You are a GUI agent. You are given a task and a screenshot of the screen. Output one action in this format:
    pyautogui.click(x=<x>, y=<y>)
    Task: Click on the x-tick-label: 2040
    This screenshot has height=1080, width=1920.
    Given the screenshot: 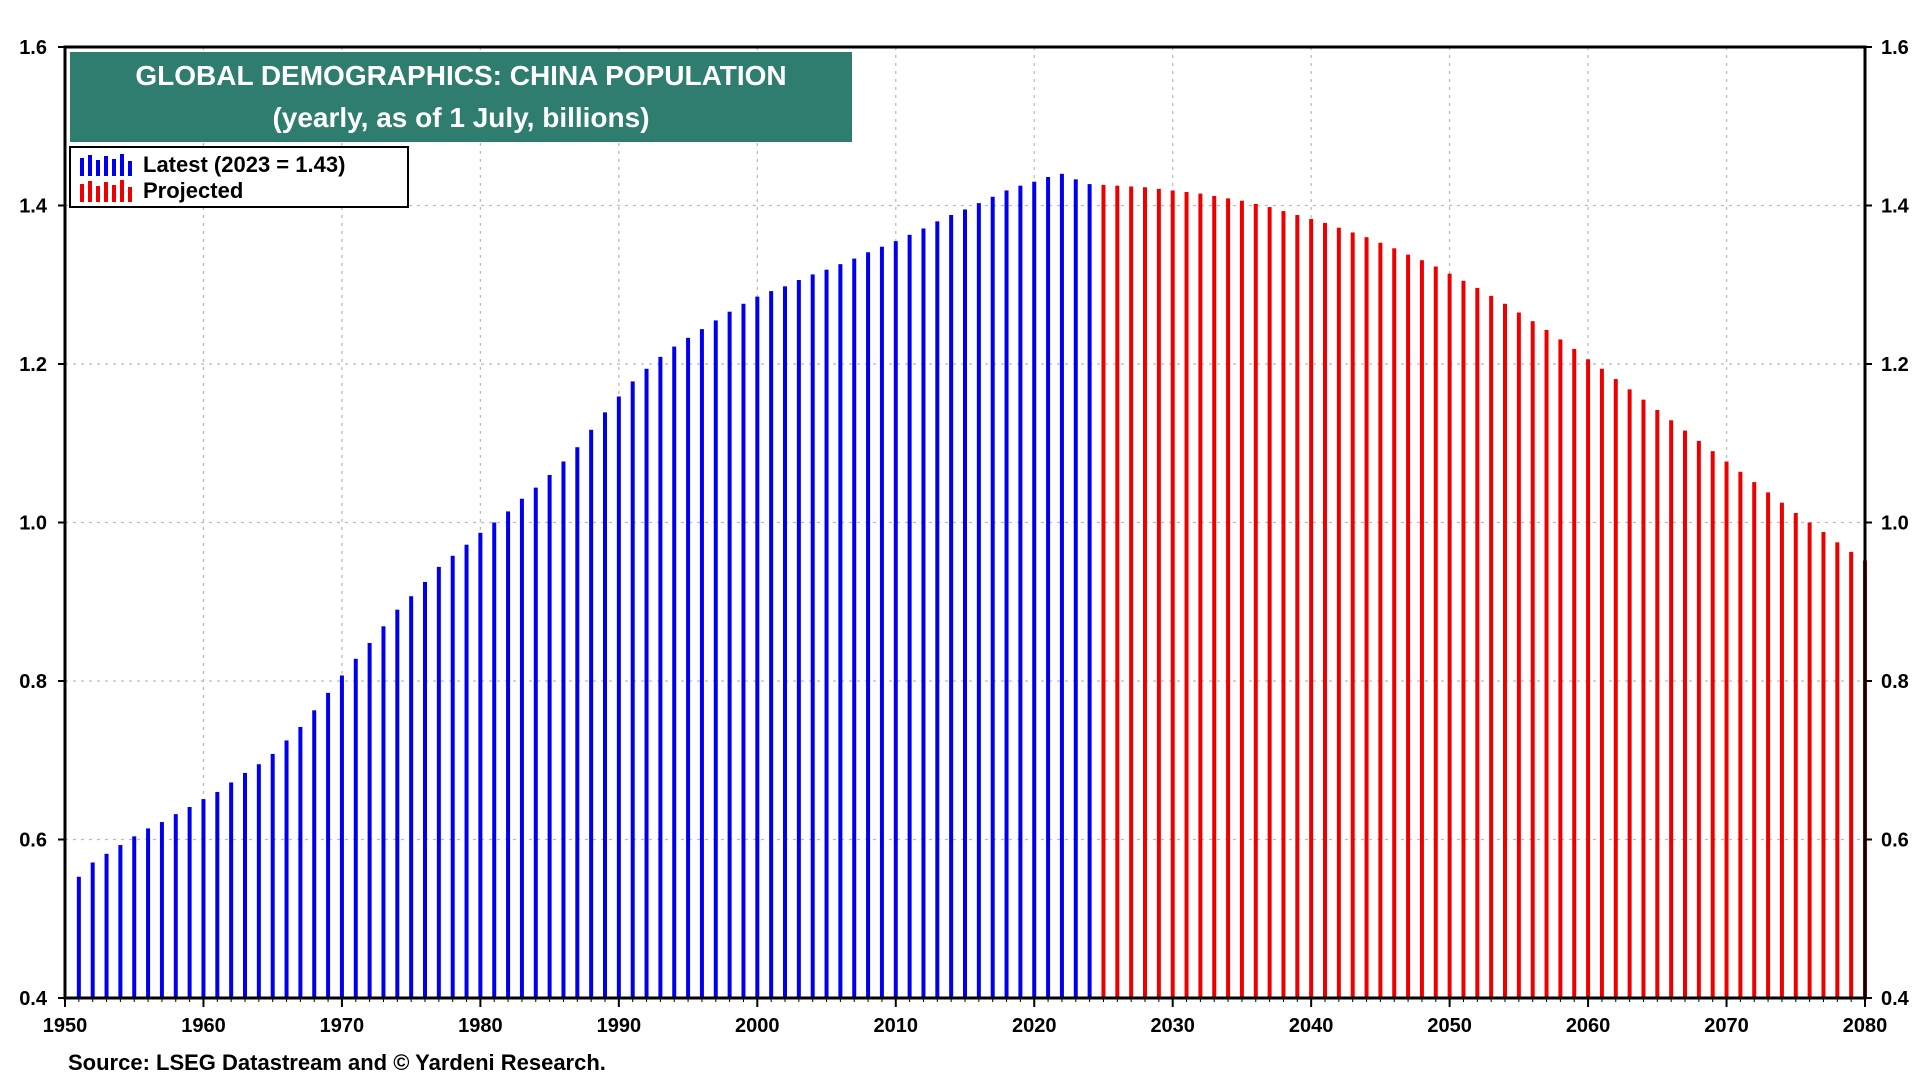 What is the action you would take?
    pyautogui.click(x=1311, y=1026)
    